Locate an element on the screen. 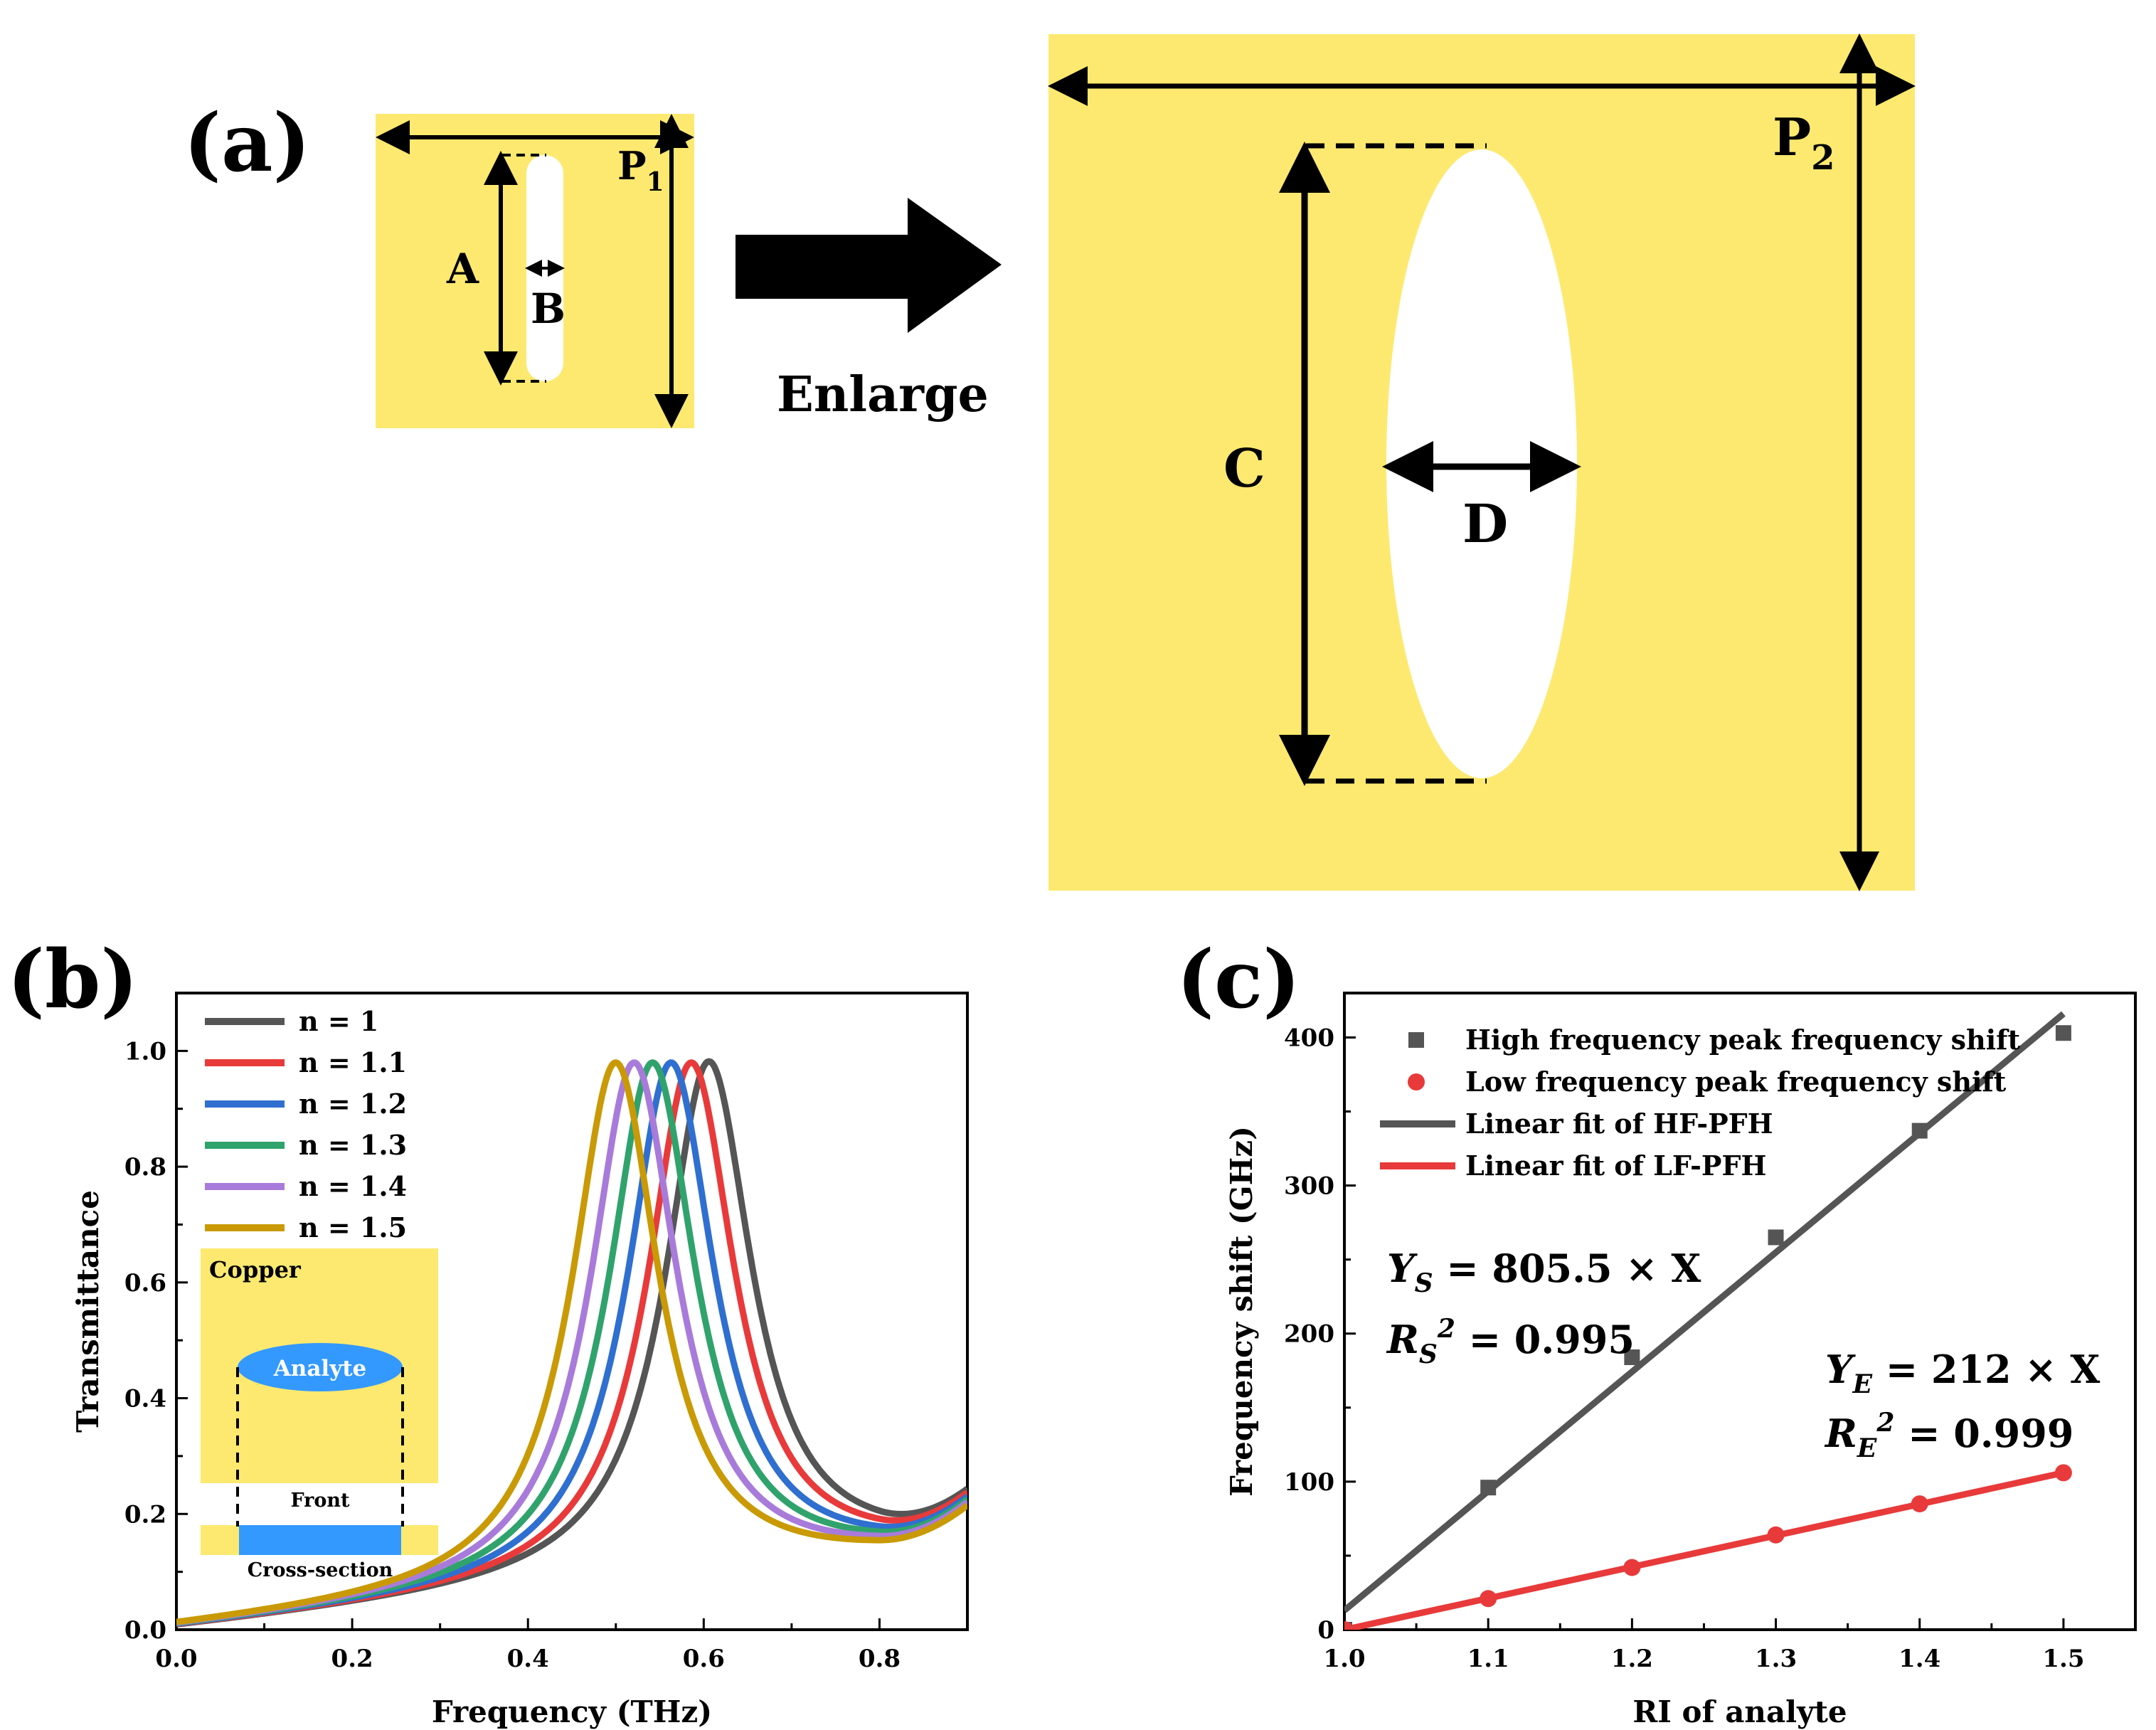  legend-label: Low frequency peak frequency shift is located at coordinates (1736, 1082).